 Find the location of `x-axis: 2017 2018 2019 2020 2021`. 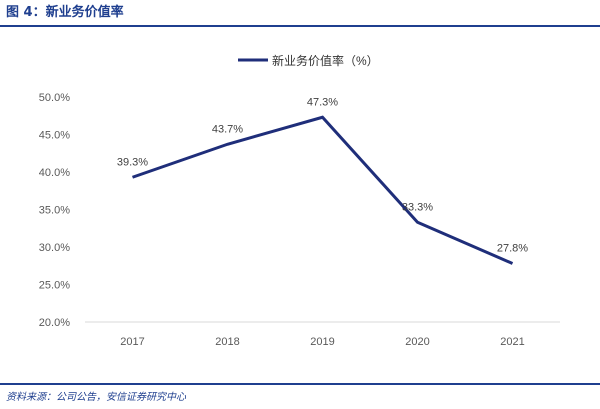

x-axis: 2017 2018 2019 2020 2021 is located at coordinates (322, 342).